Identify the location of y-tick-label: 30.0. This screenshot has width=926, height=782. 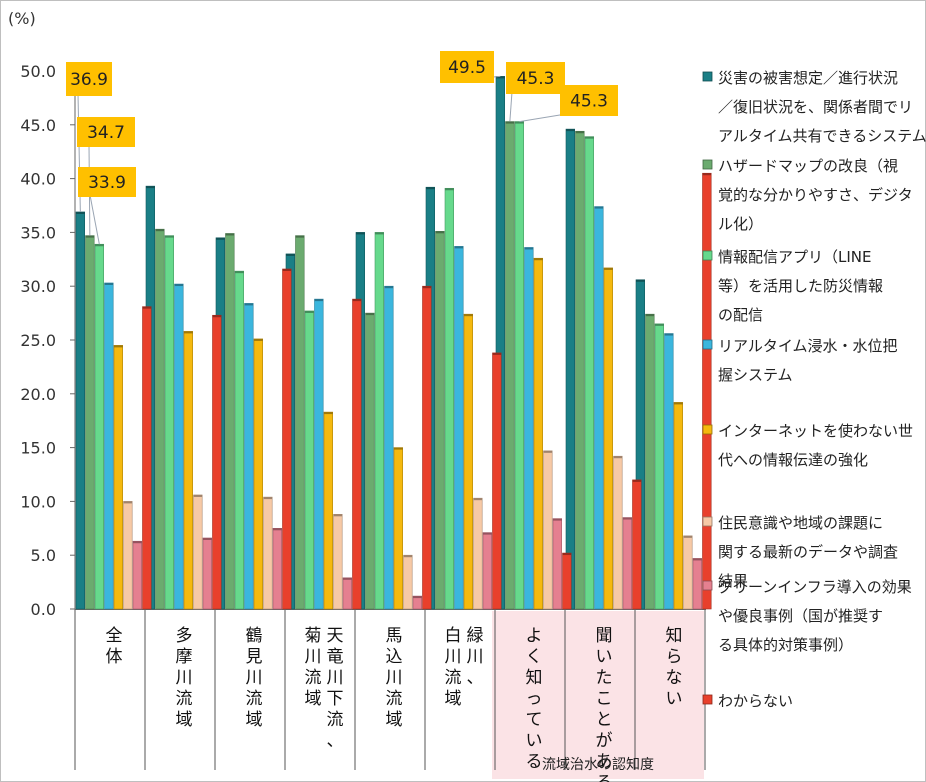
(38, 286).